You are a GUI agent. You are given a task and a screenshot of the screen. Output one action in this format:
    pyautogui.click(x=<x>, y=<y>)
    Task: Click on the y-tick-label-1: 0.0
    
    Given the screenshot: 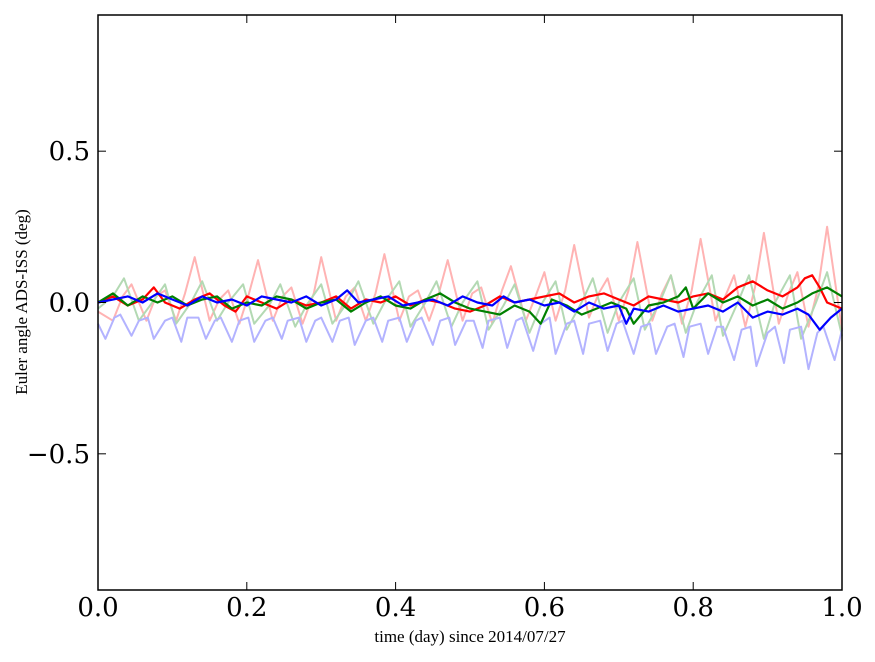 What is the action you would take?
    pyautogui.click(x=69, y=304)
    